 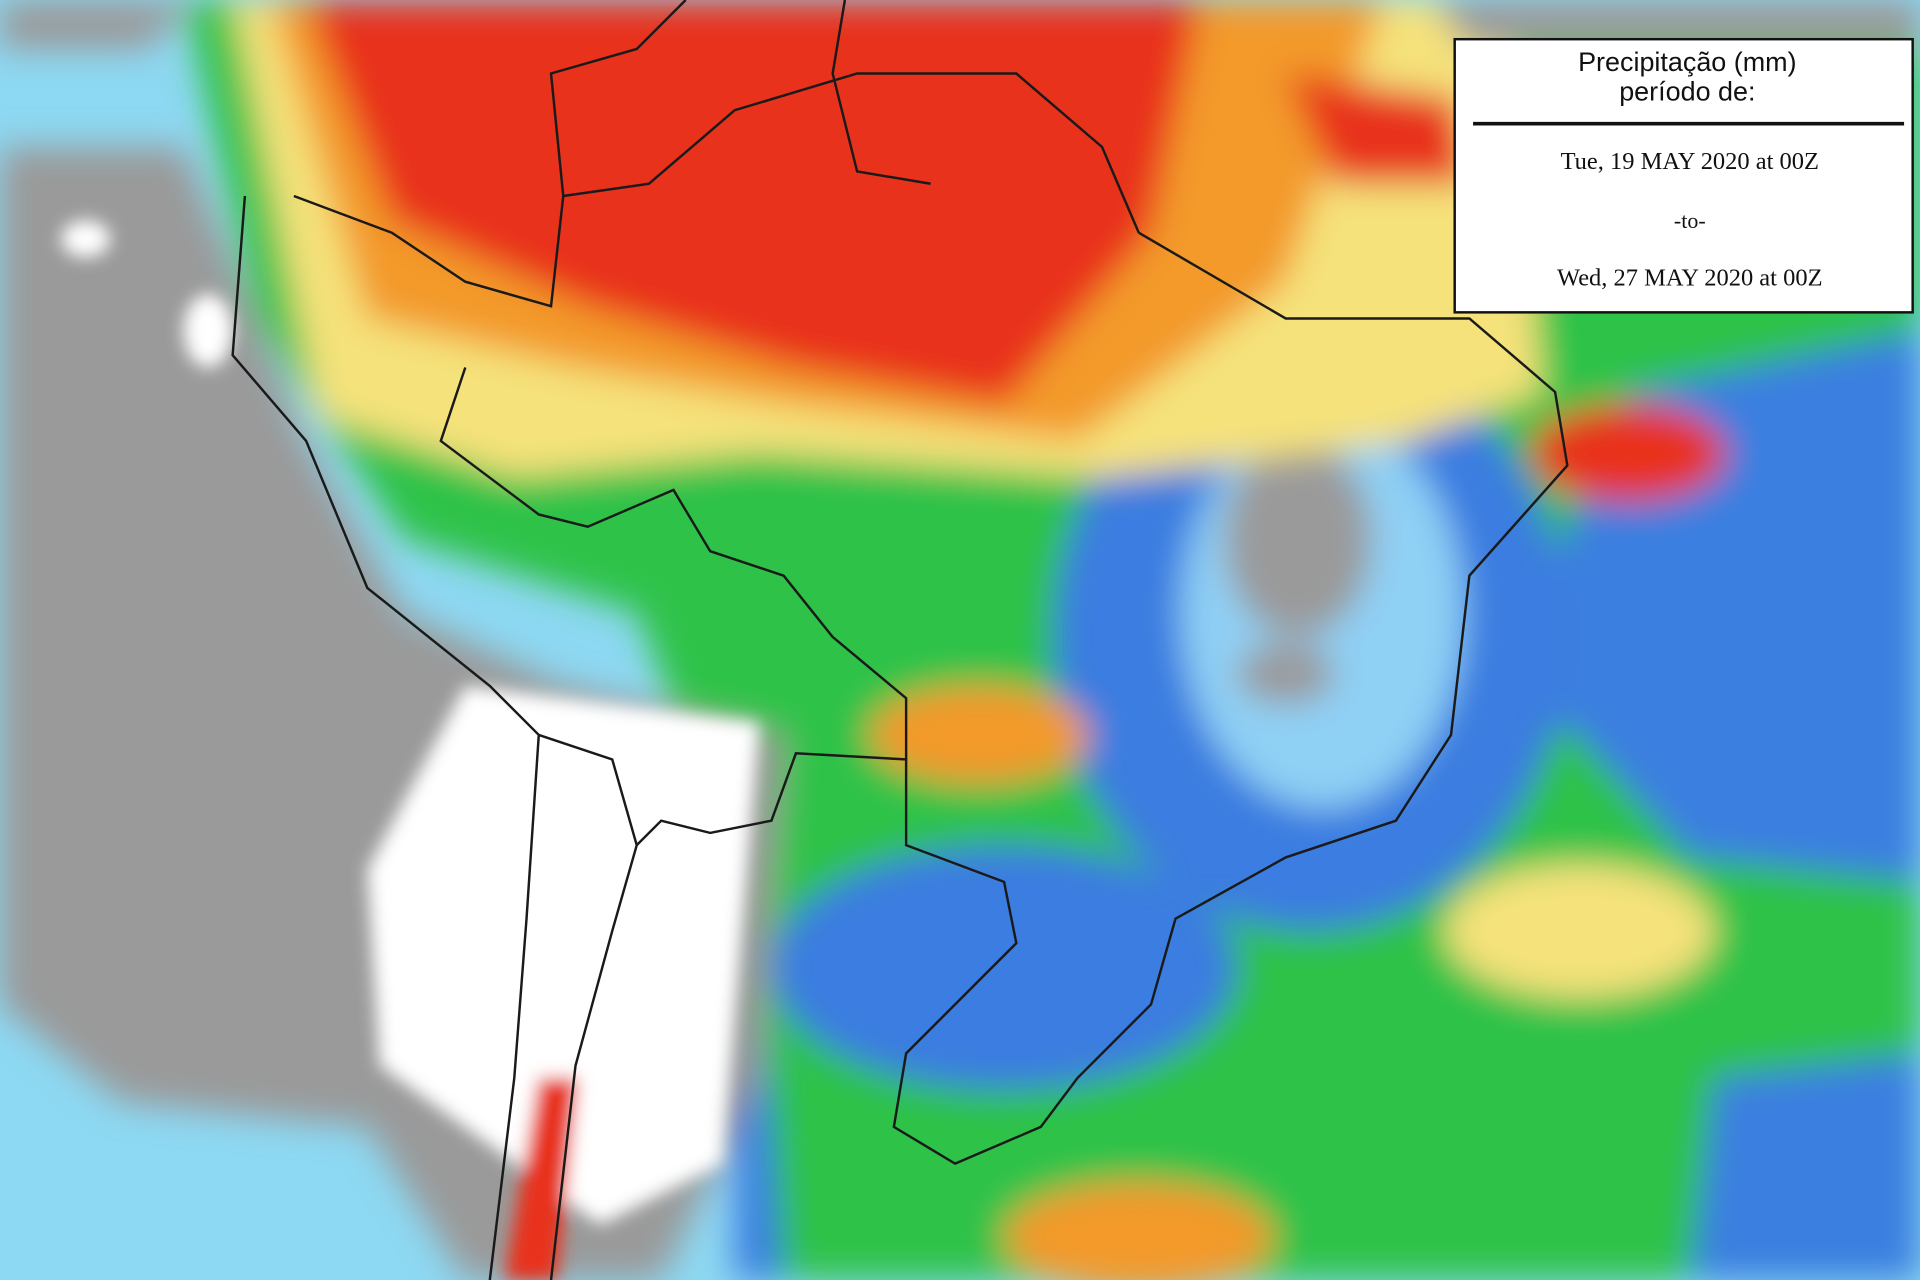 I want to click on legend-separator: -to-, so click(x=1690, y=220).